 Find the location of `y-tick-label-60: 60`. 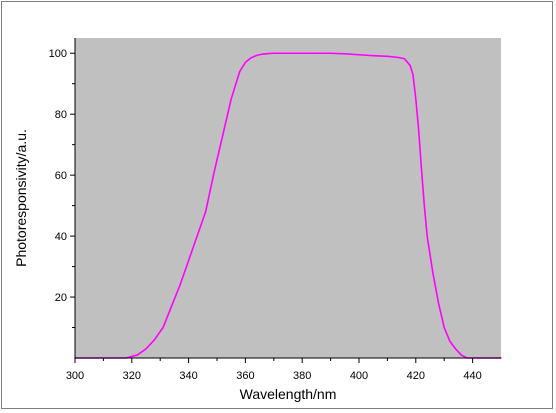

y-tick-label-60: 60 is located at coordinates (61, 176).